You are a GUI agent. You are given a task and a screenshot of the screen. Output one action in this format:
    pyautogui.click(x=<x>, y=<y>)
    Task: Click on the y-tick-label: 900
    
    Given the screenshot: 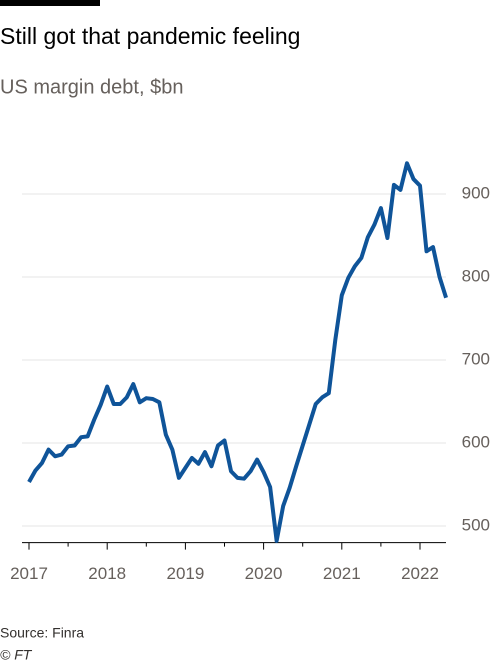 What is the action you would take?
    pyautogui.click(x=476, y=192)
    